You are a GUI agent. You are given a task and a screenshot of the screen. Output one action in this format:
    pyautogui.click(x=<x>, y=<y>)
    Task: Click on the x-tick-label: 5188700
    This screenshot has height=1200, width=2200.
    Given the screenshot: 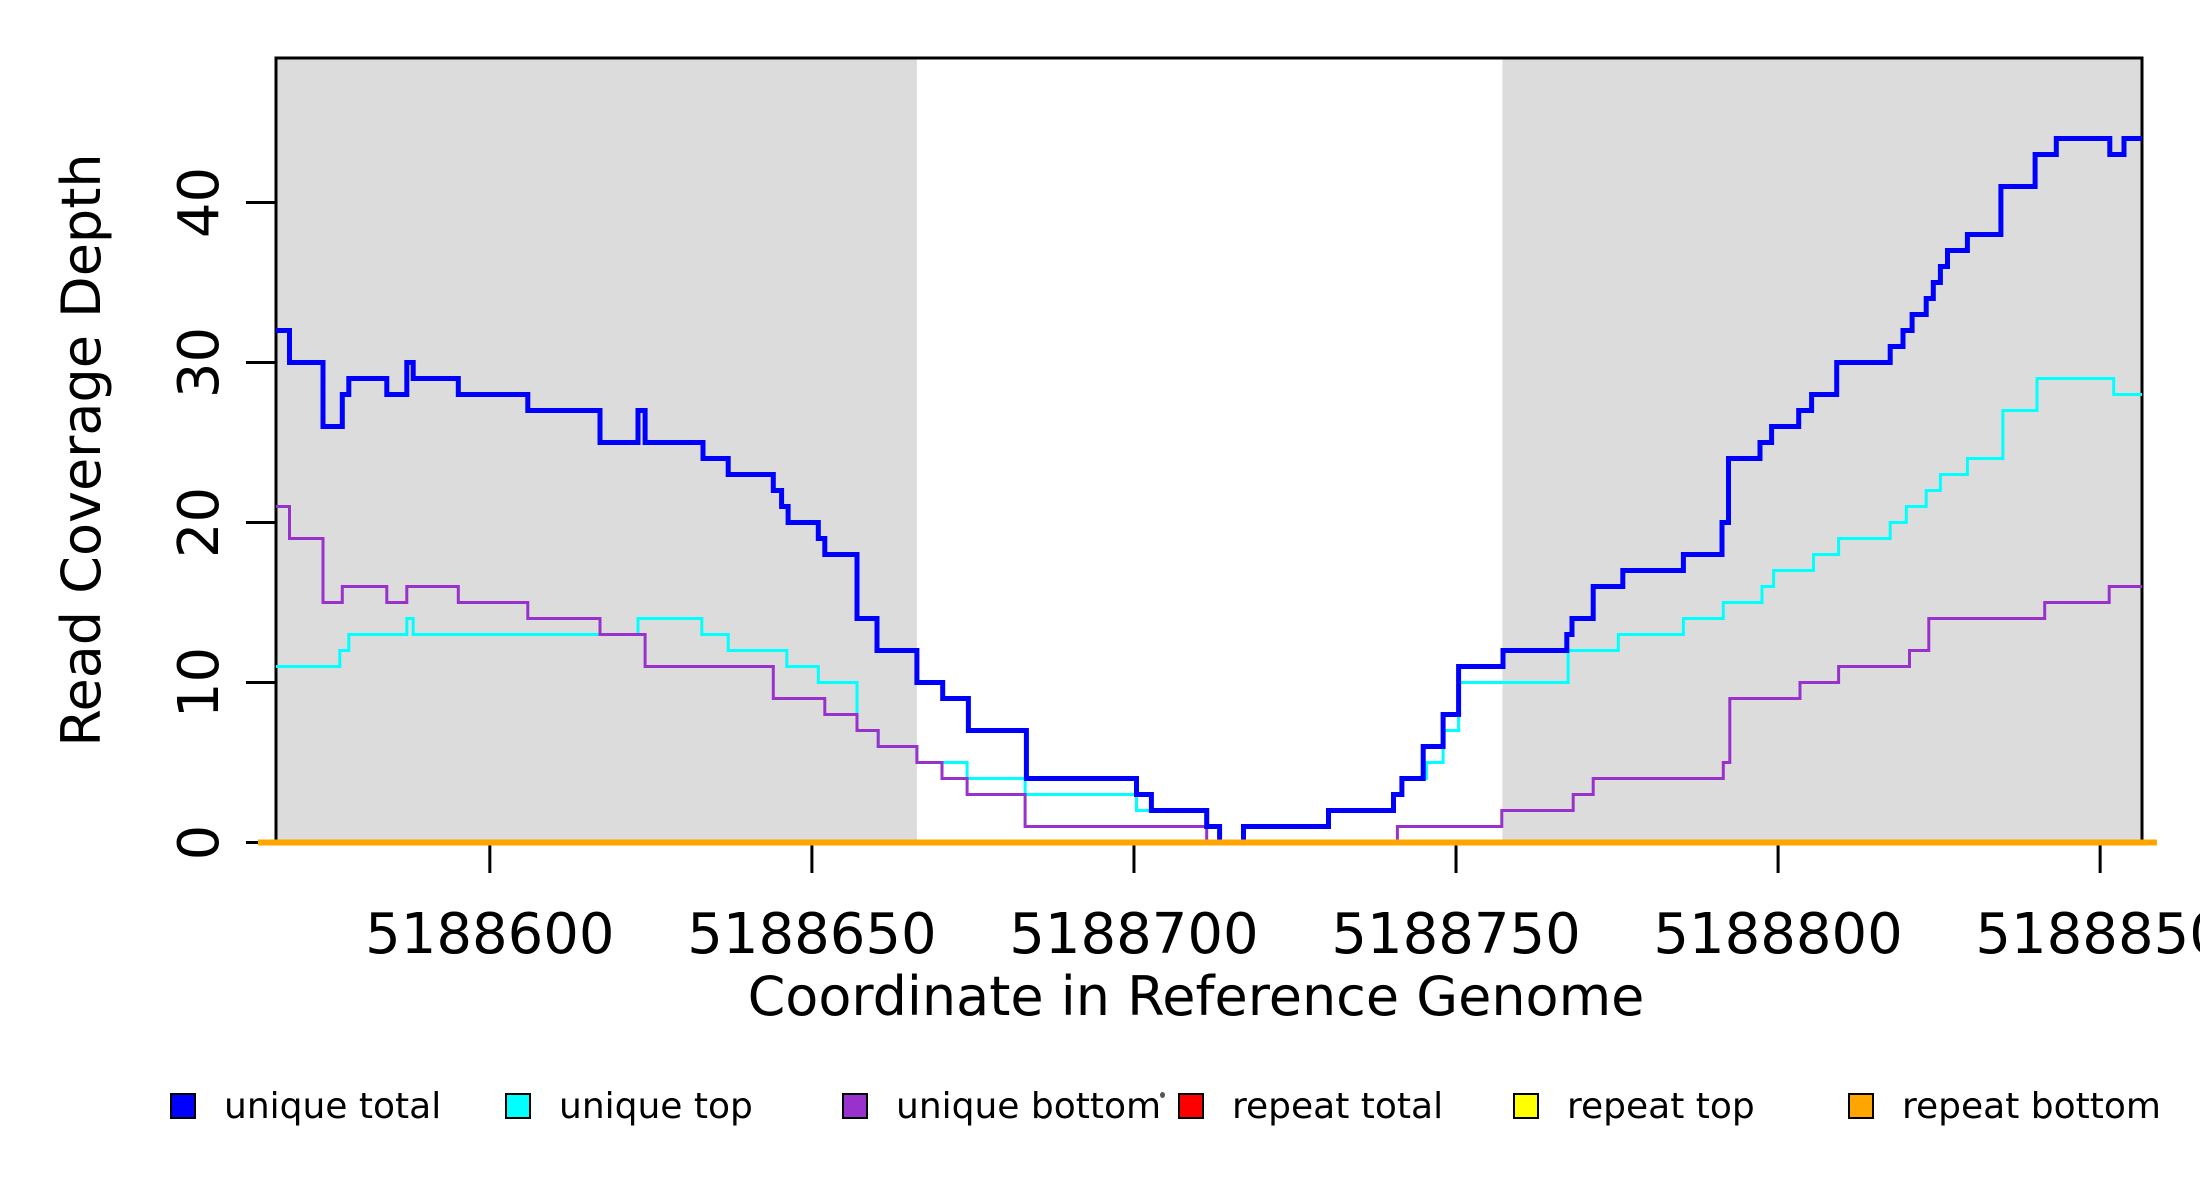 What is the action you would take?
    pyautogui.click(x=1133, y=934)
    